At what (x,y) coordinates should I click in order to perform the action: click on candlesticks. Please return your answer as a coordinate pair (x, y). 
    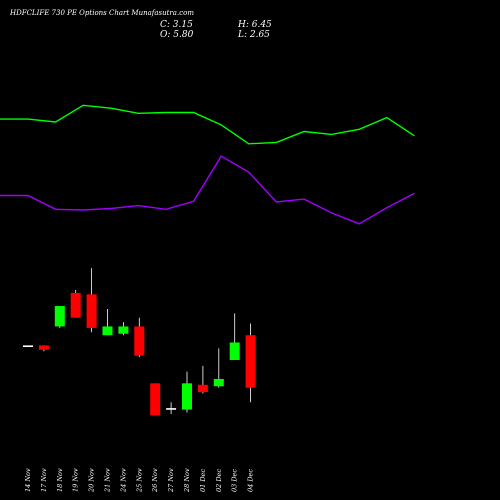
    Looking at the image, I should click on (139, 342).